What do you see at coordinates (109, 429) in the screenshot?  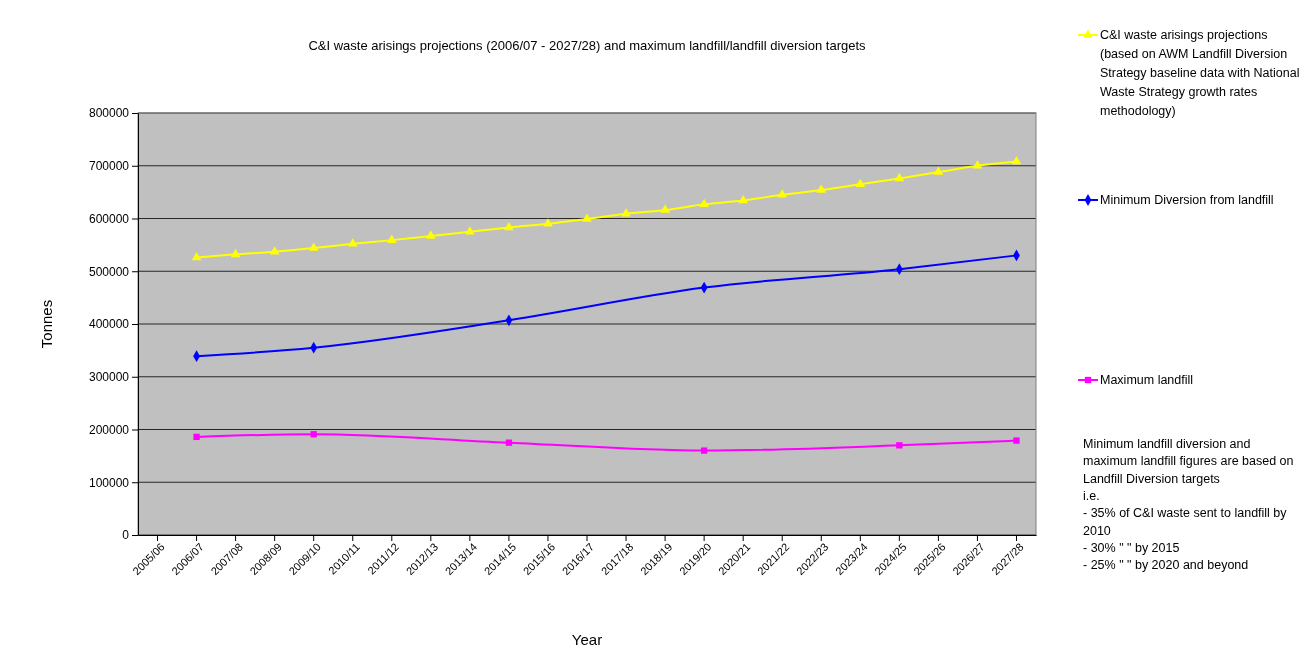 I see `y-tick-label: 200000` at bounding box center [109, 429].